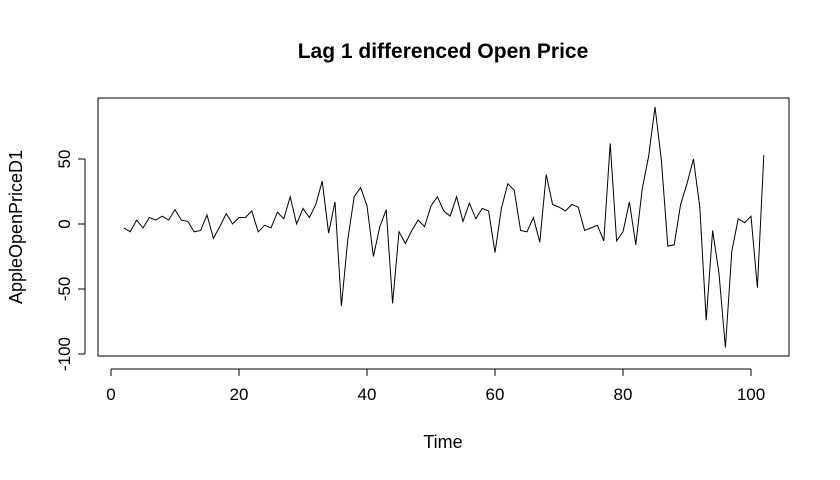 This screenshot has width=840, height=480. What do you see at coordinates (64, 354) in the screenshot?
I see `y-tick-label: -100` at bounding box center [64, 354].